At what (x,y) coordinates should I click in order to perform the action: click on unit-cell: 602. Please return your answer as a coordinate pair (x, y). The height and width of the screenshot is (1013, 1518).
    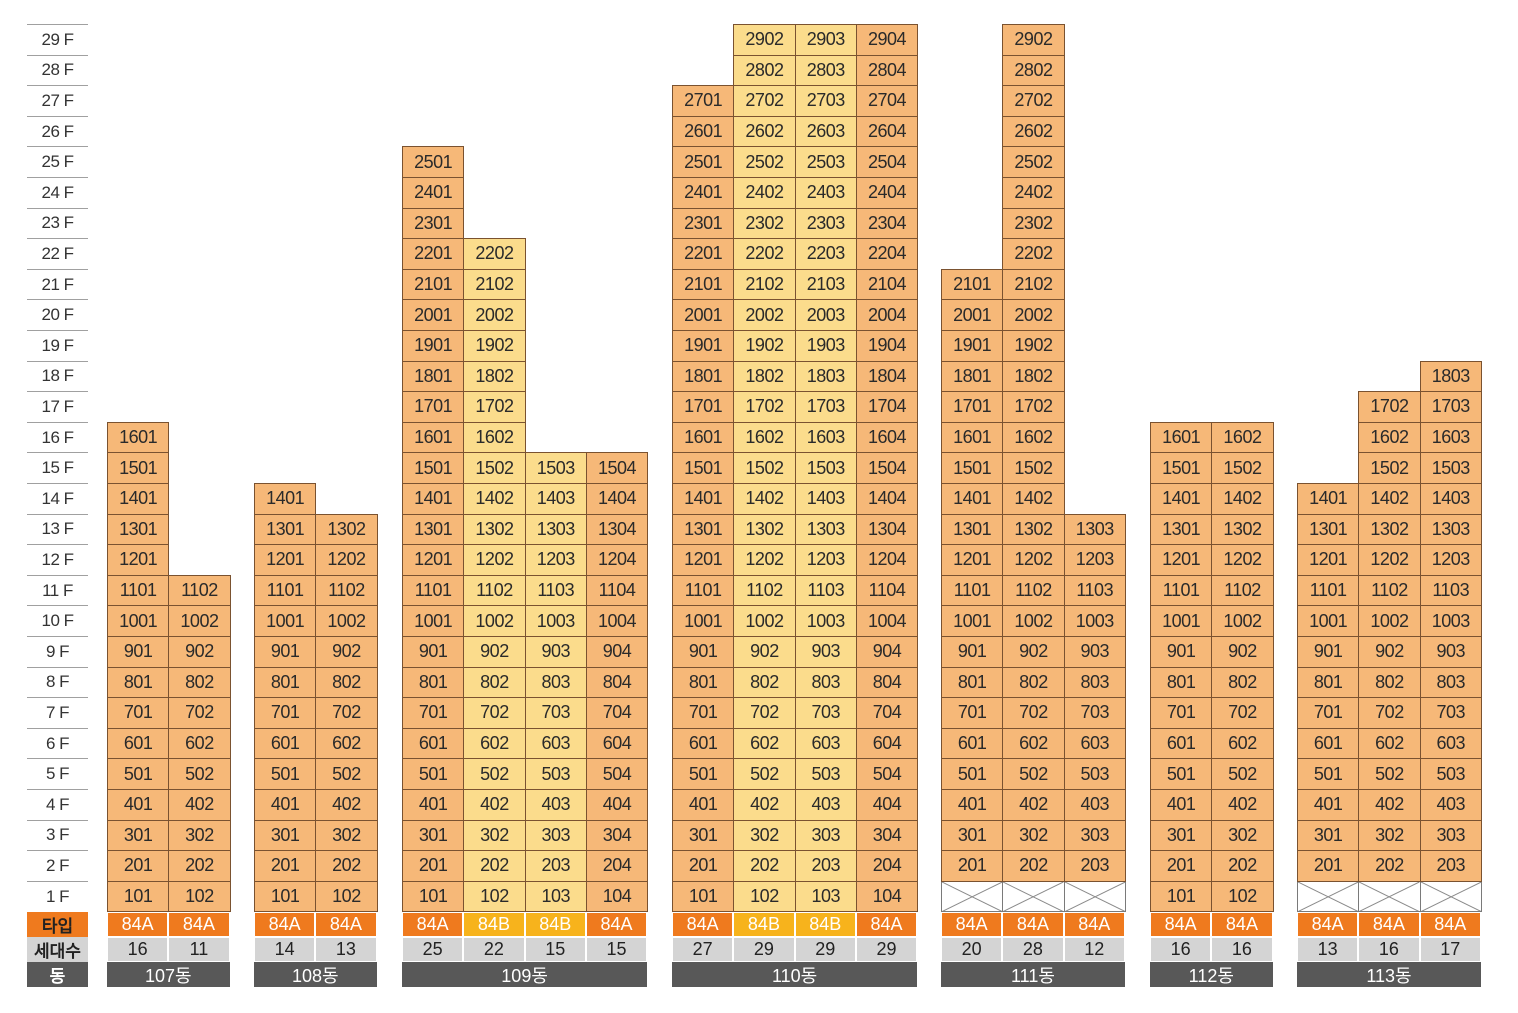
    Looking at the image, I should click on (1242, 743).